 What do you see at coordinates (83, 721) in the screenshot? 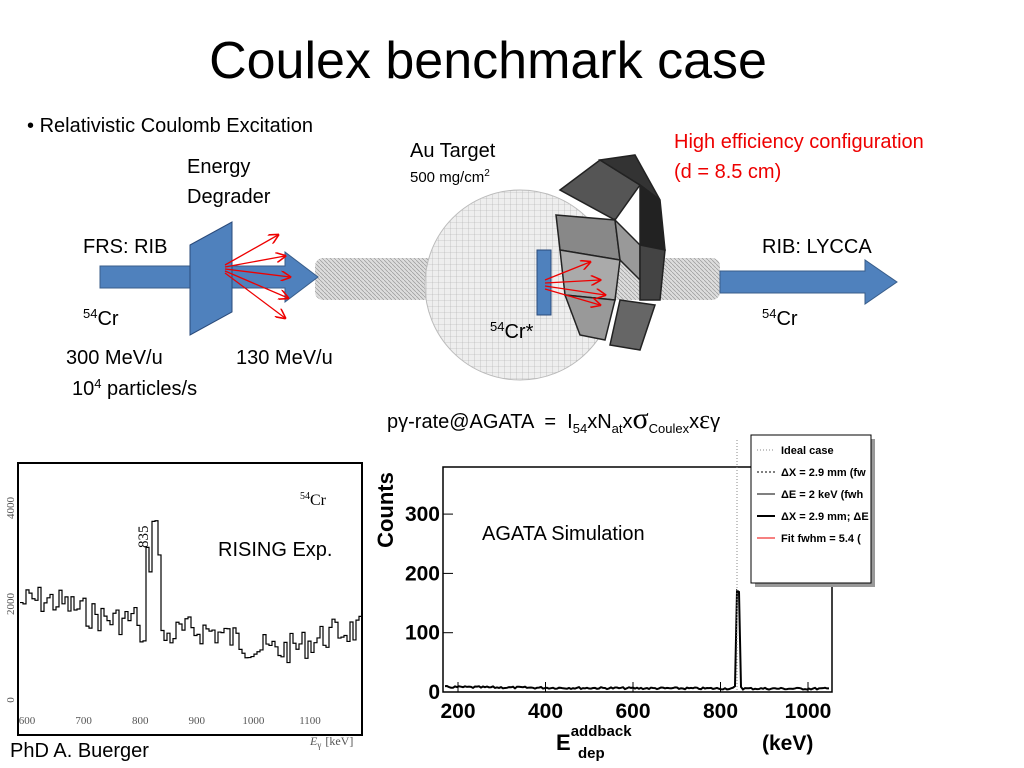
I see `x-tick-label: 700` at bounding box center [83, 721].